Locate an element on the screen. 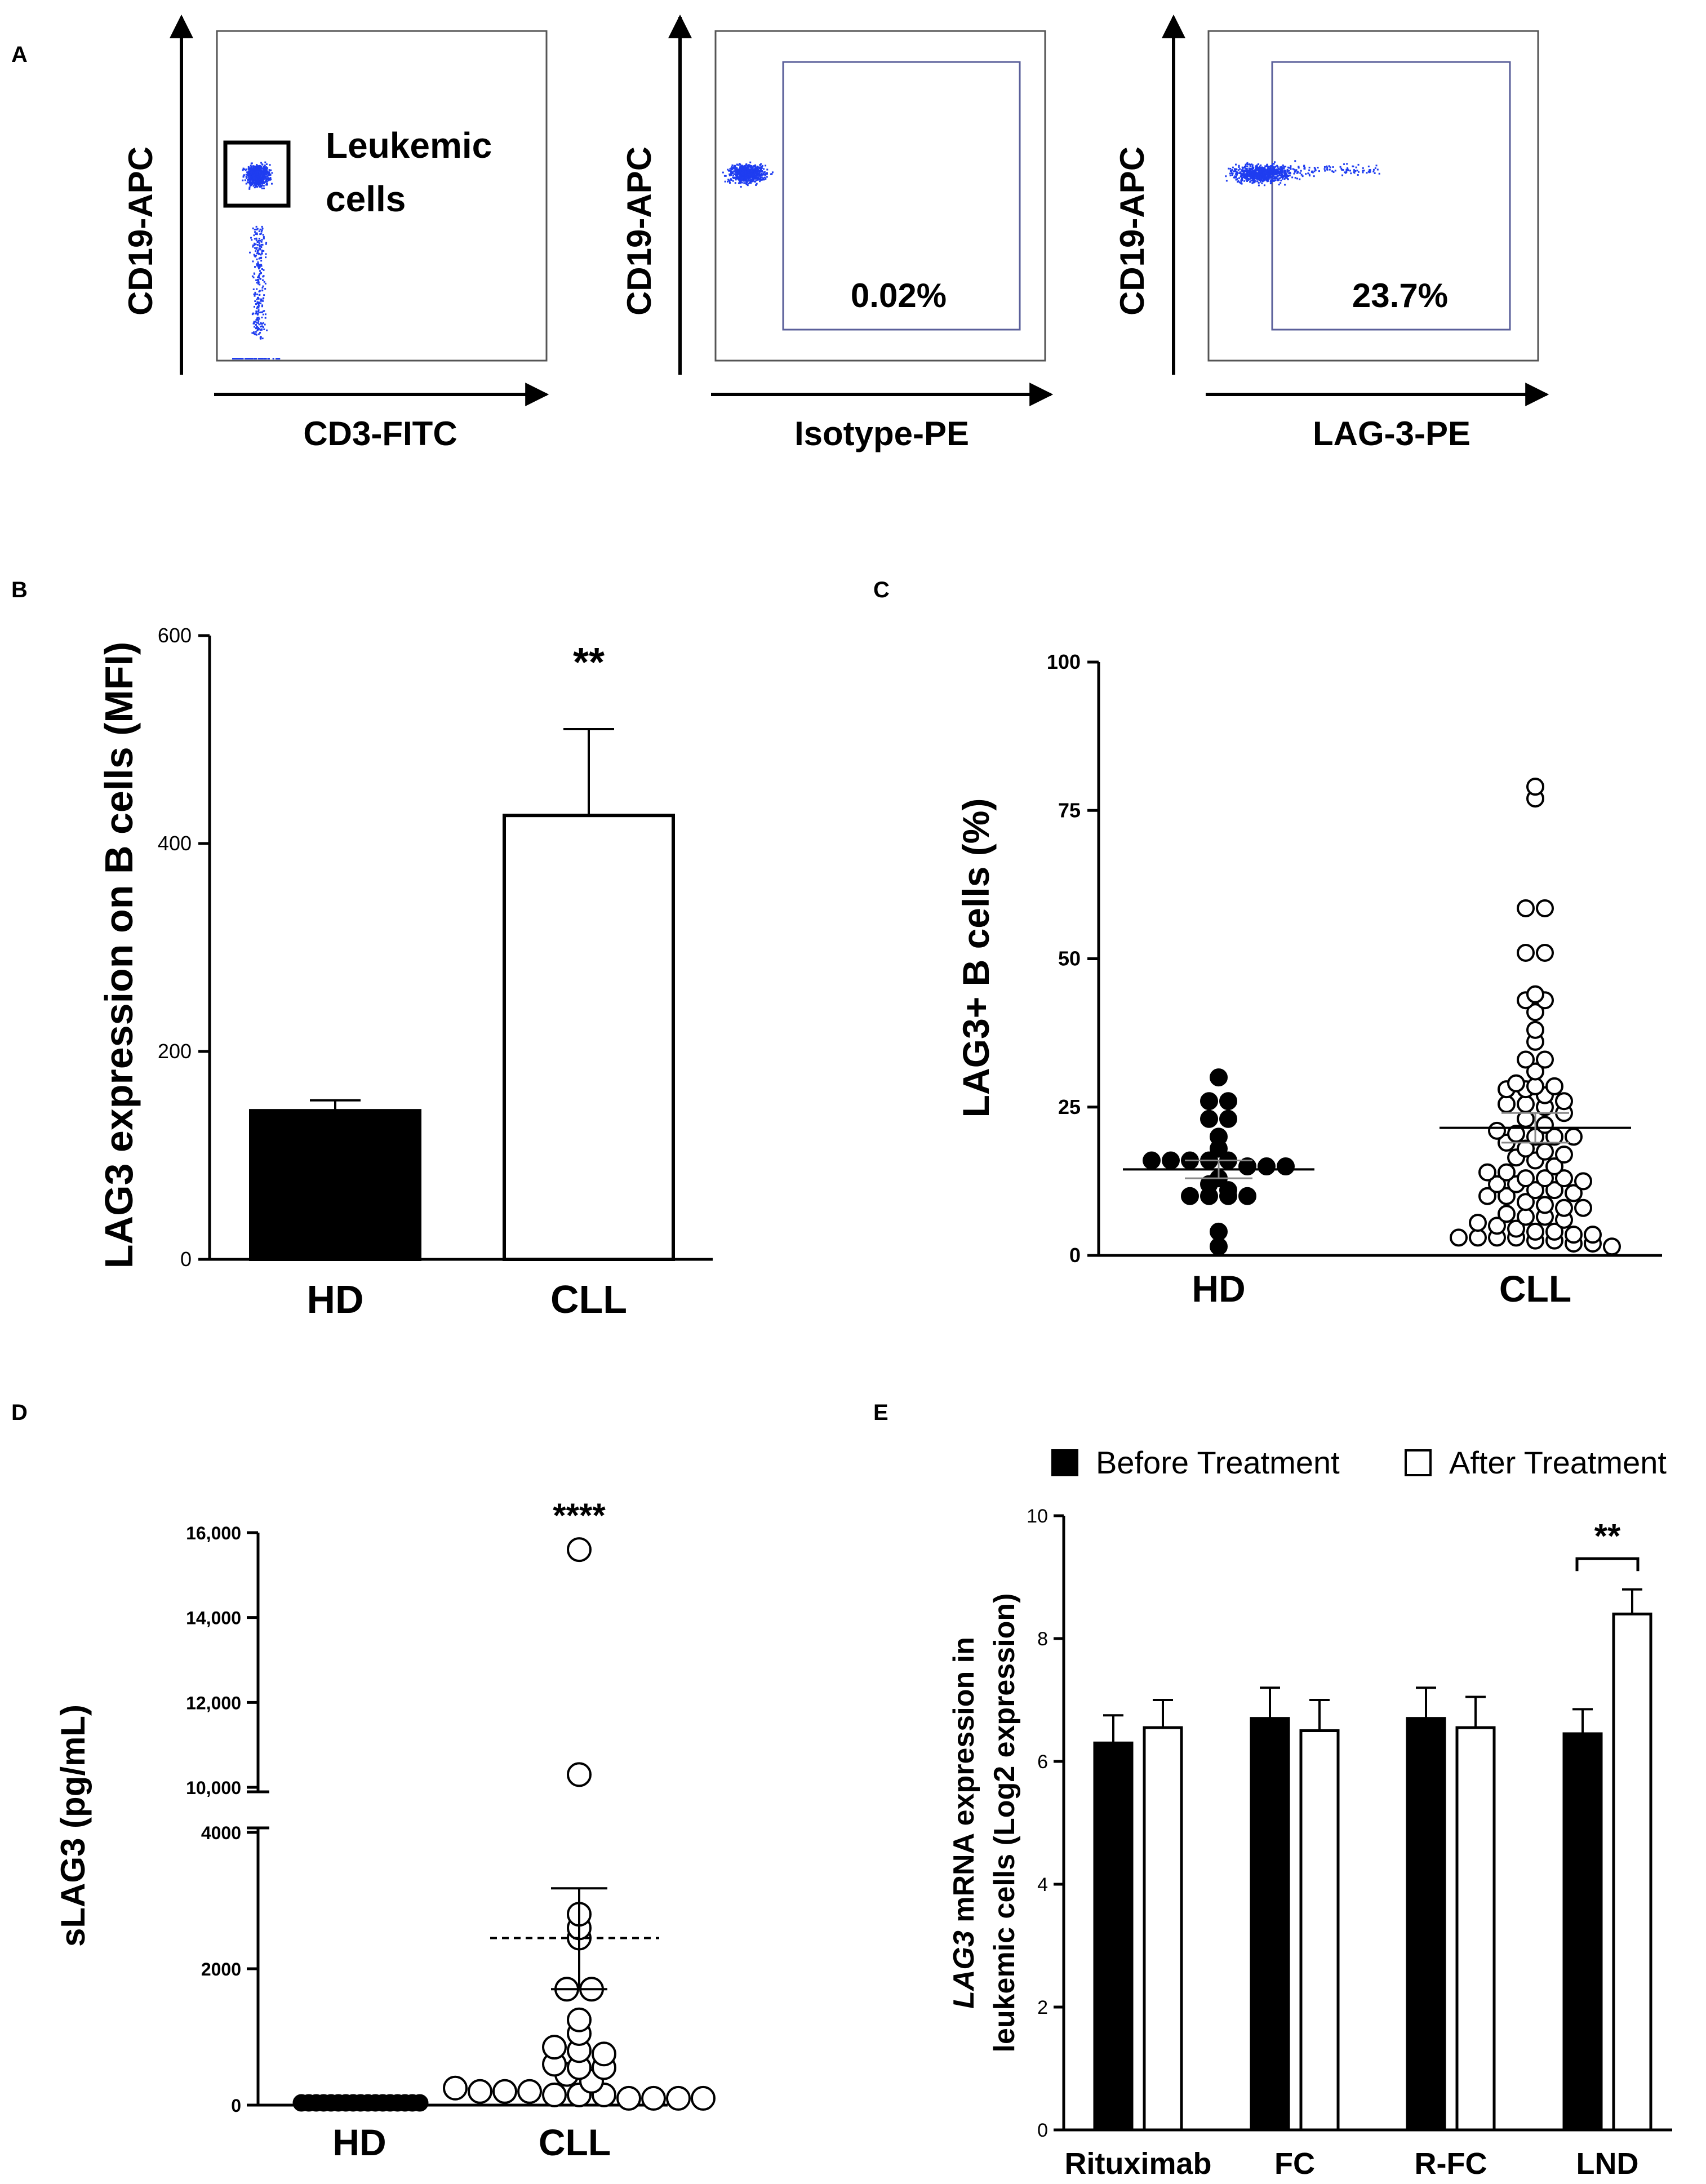 This screenshot has height=2184, width=1706. y-axis-label-italic: LAG3 is located at coordinates (964, 1969).